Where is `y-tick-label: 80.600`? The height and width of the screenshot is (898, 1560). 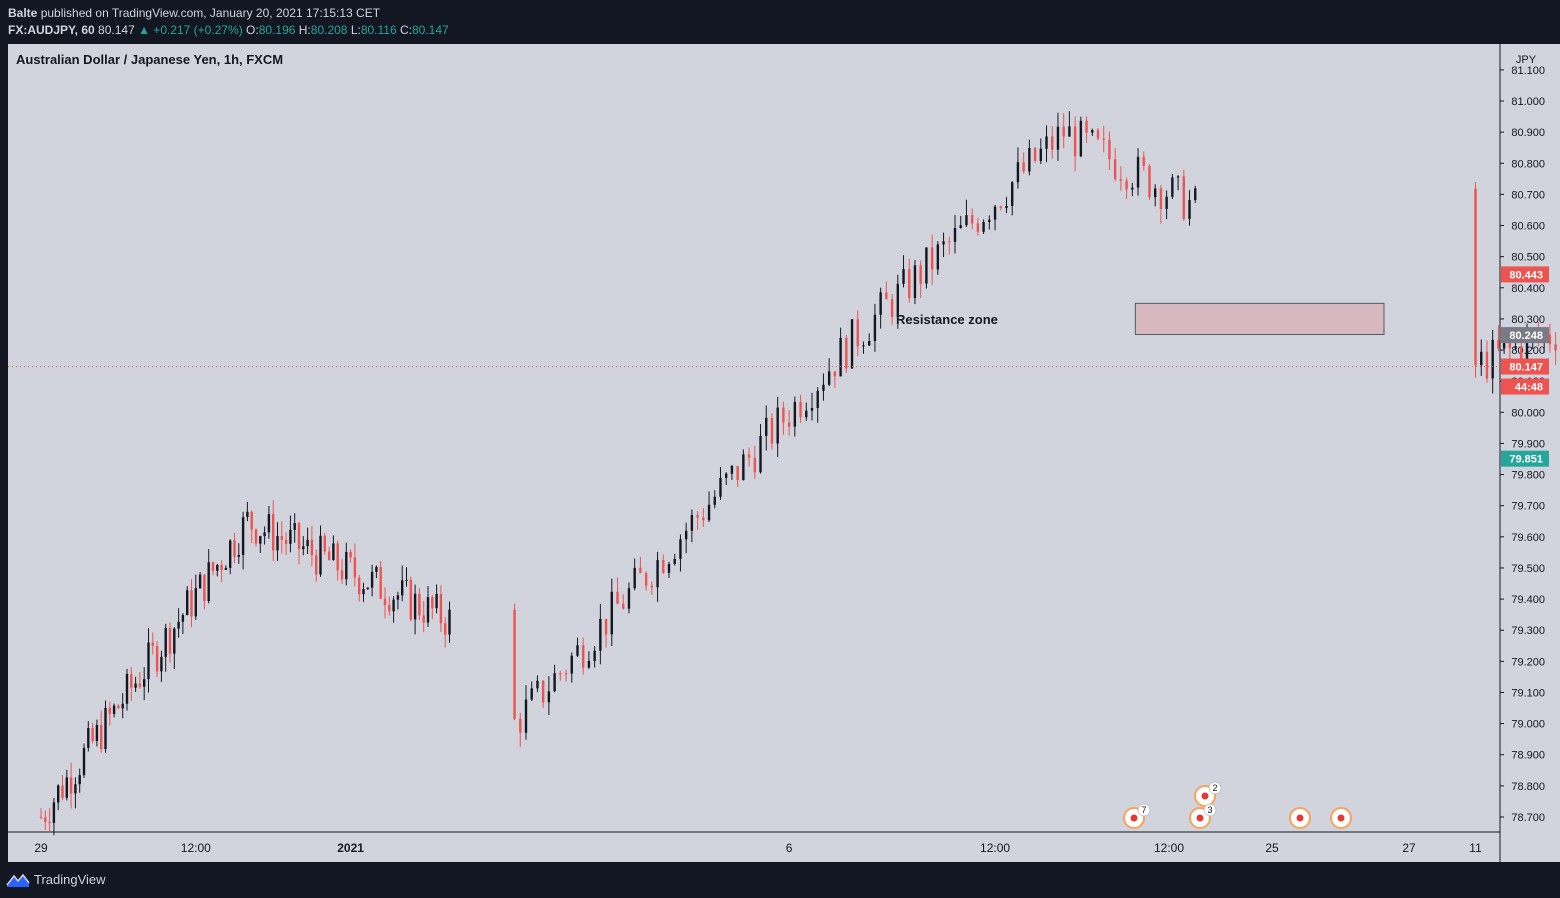 y-tick-label: 80.600 is located at coordinates (1528, 227).